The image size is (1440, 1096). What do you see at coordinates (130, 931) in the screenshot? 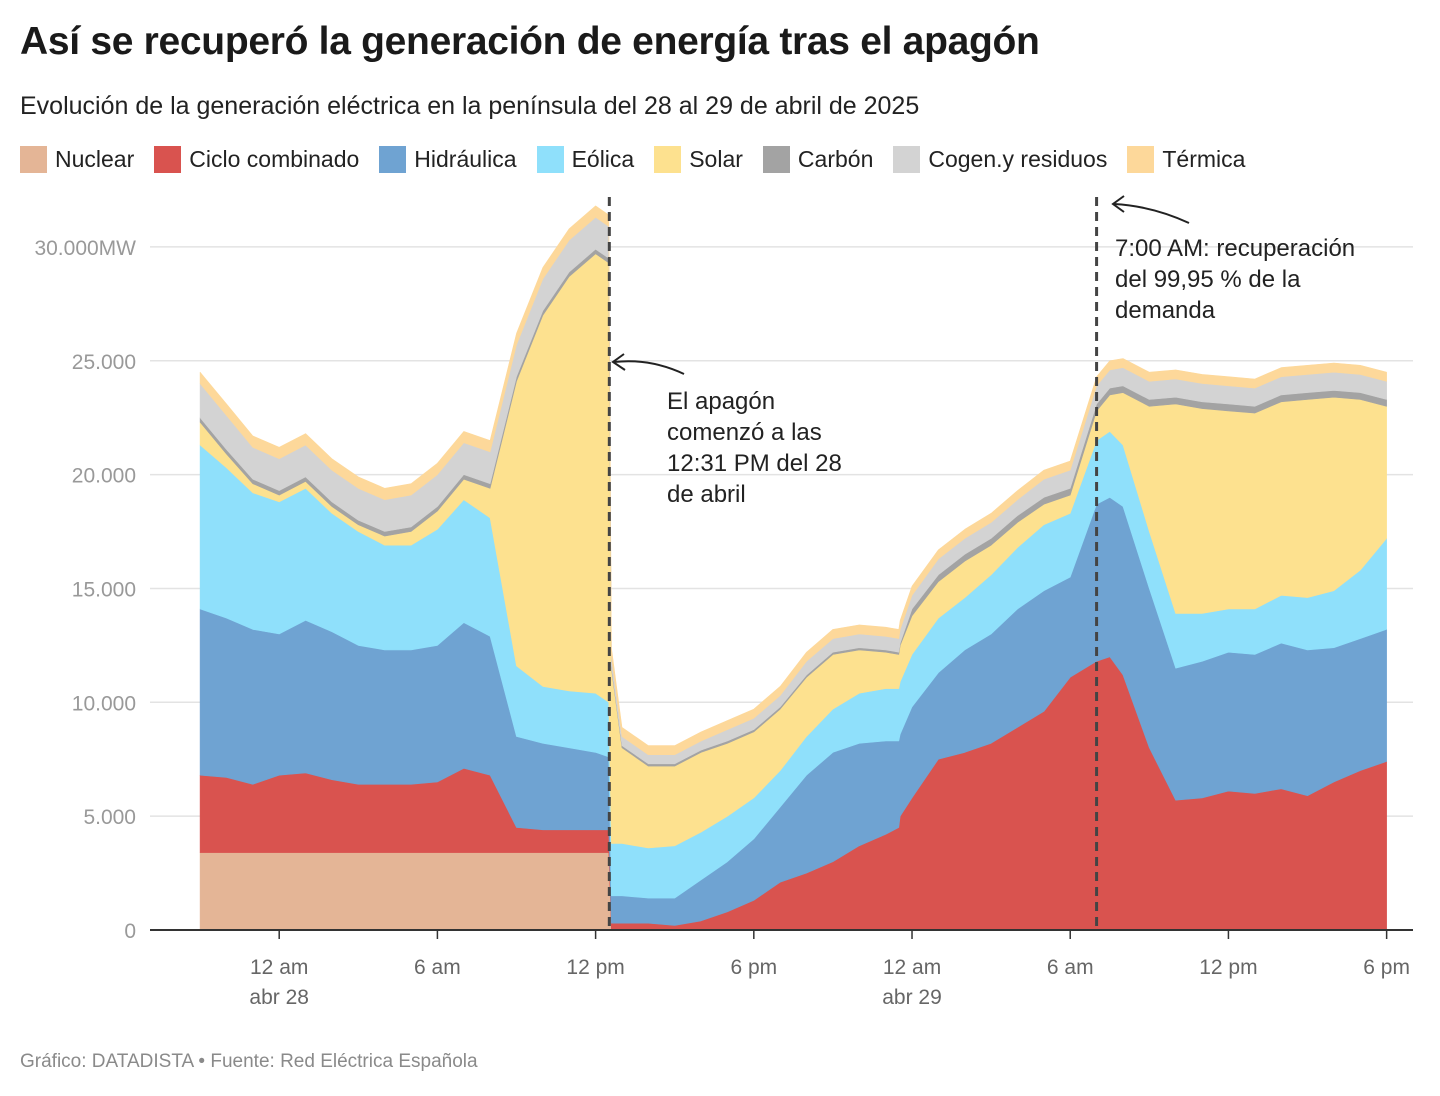
I see `y-tick-label: 0` at bounding box center [130, 931].